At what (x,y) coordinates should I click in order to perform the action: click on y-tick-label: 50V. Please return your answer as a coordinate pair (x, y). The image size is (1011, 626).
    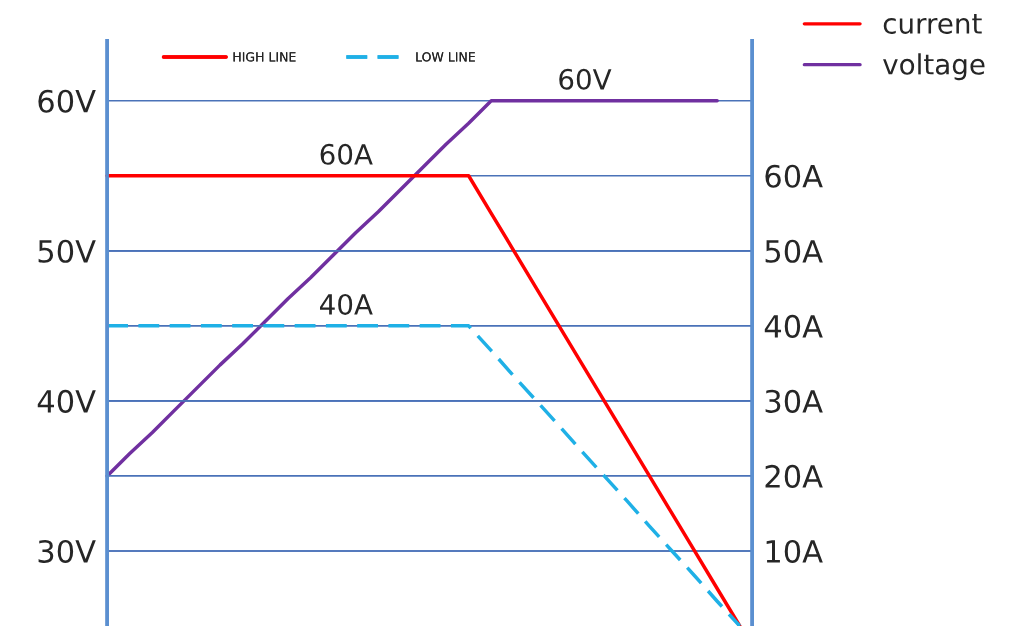
    Looking at the image, I should click on (67, 251).